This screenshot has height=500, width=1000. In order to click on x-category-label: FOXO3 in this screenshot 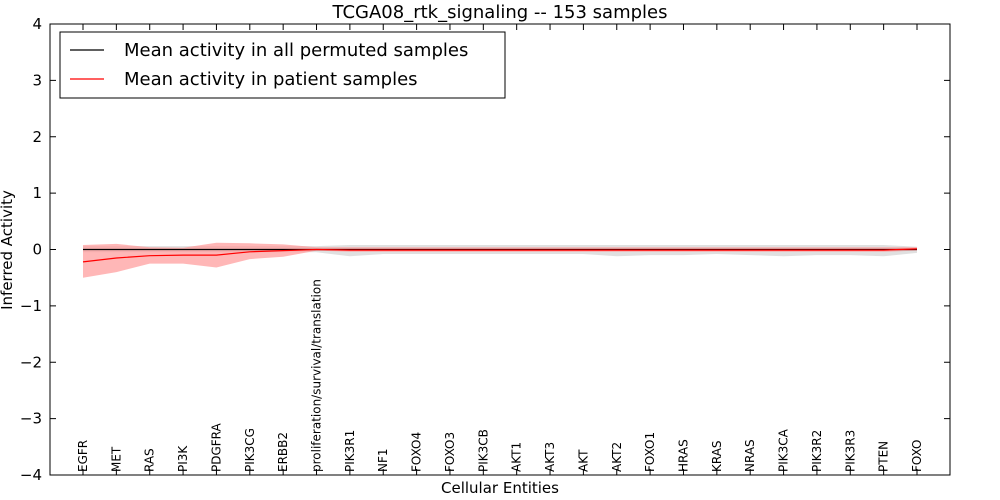, I will do `click(450, 452)`.